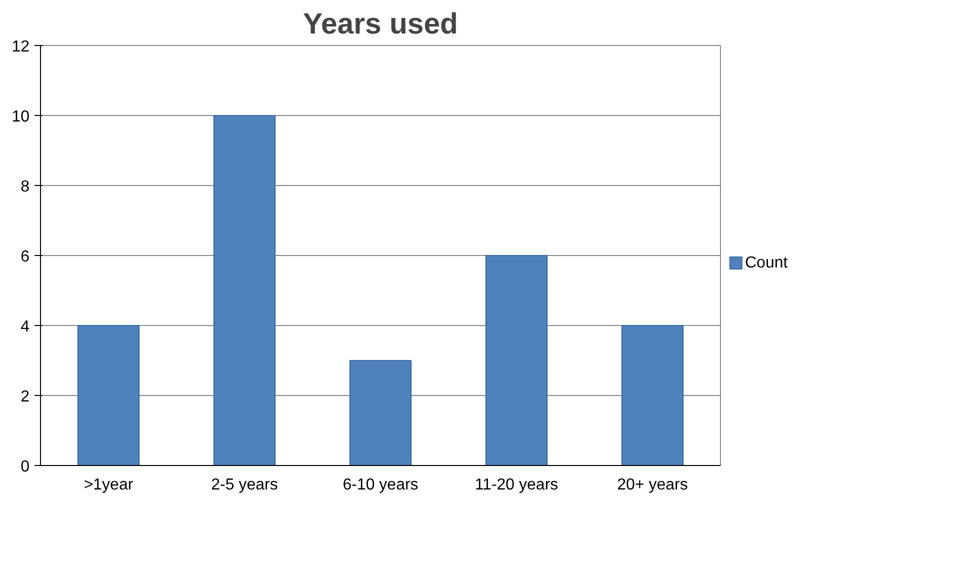 This screenshot has width=956, height=578. What do you see at coordinates (244, 485) in the screenshot?
I see `x-tick-label: 2-5 years` at bounding box center [244, 485].